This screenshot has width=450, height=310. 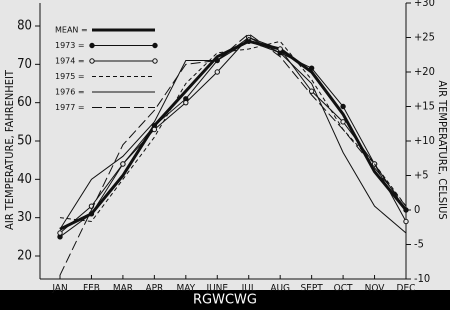 I want to click on watermark: RGWCWG, so click(x=225, y=300).